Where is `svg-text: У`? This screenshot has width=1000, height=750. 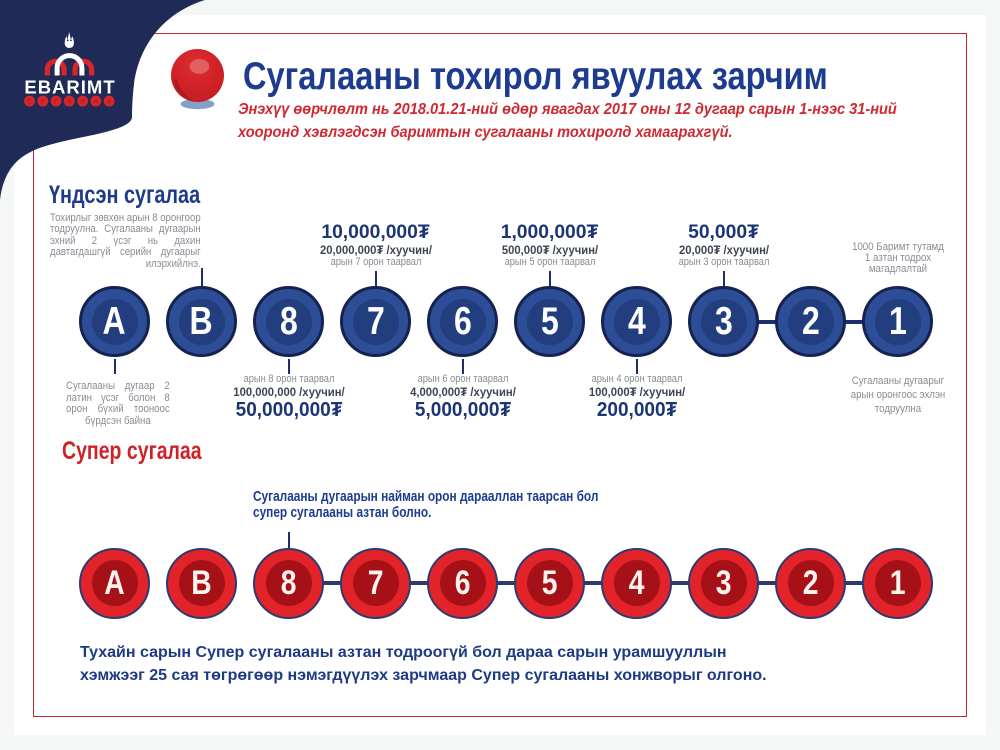 svg-text: У is located at coordinates (43, 101).